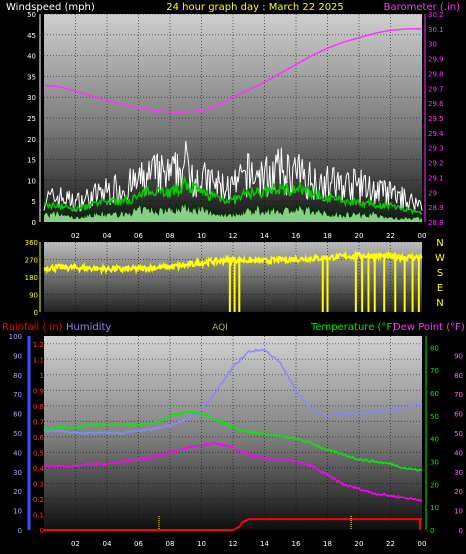 The width and height of the screenshot is (466, 554). Describe the element at coordinates (461, 531) in the screenshot. I see `dewpoint-tick-label: 0` at that location.